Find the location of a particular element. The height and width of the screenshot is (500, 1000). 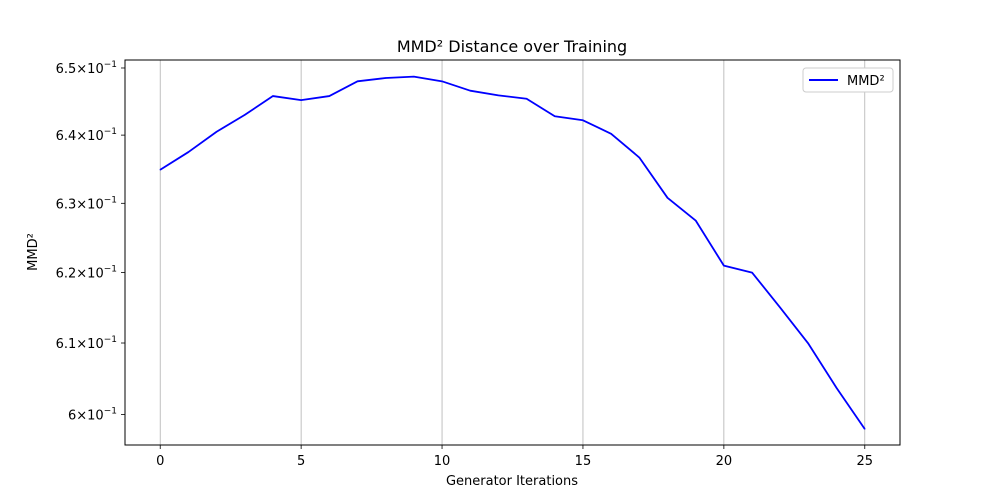

y-tick-label-3: 6.3×10⁻¹ is located at coordinates (86, 203).